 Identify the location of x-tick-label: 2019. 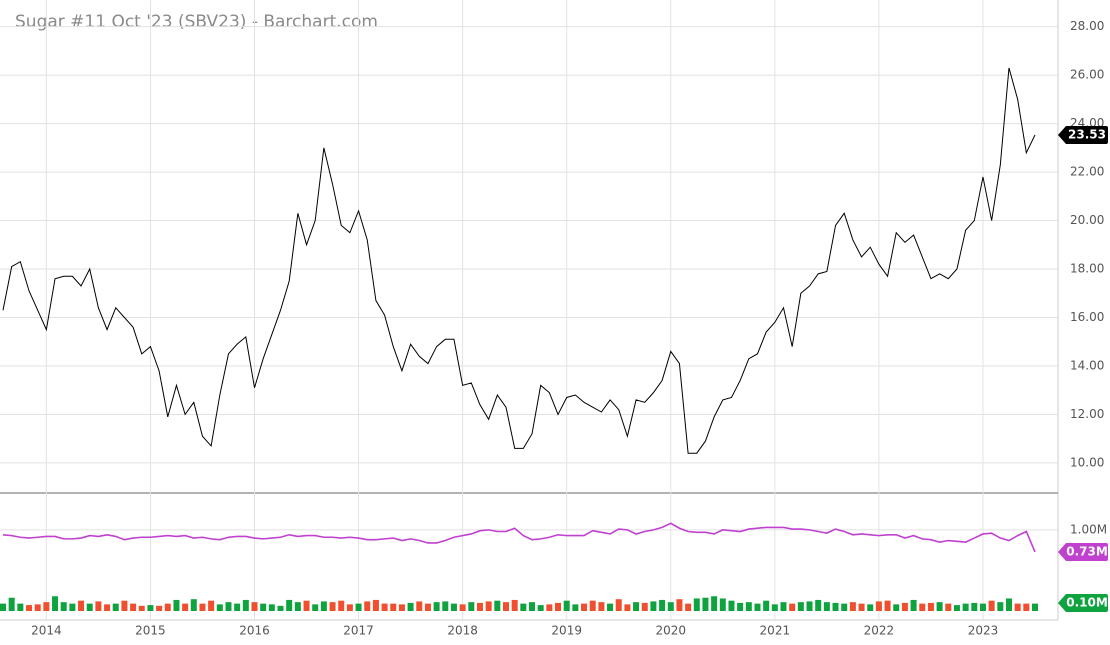
(566, 631).